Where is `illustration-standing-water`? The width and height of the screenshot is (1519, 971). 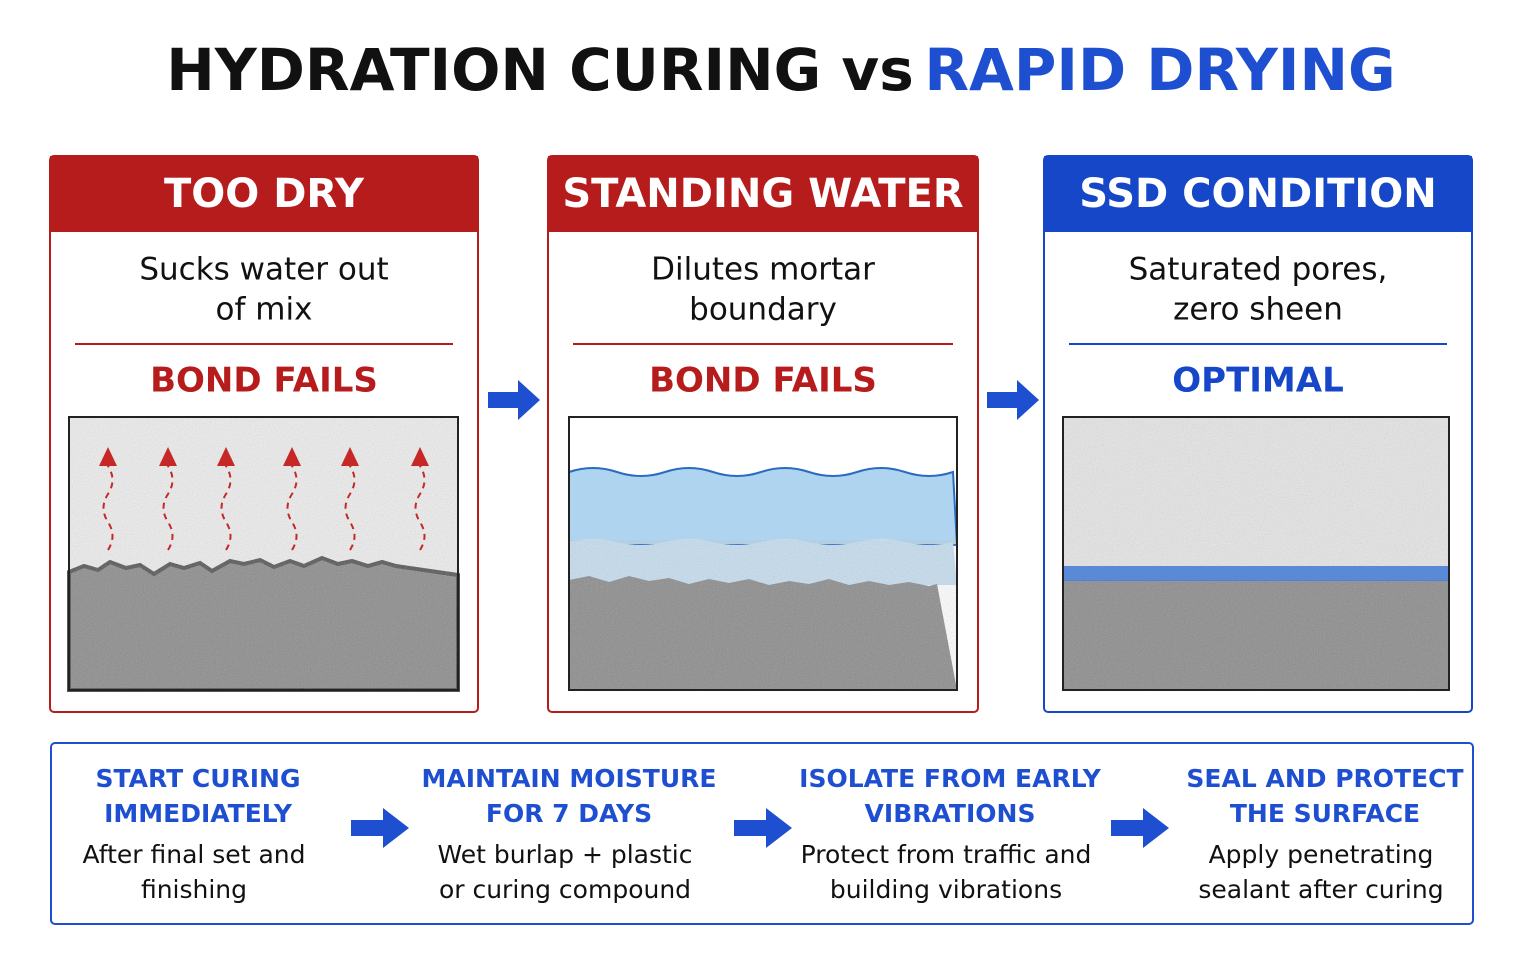
illustration-standing-water is located at coordinates (763, 553).